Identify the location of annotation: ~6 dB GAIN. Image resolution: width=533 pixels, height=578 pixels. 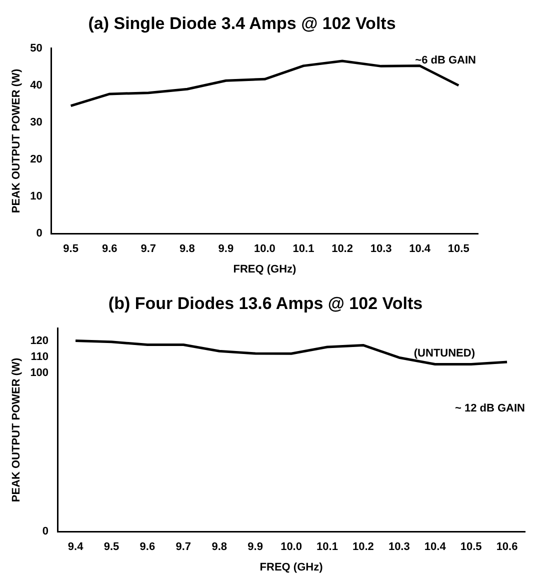
(445, 60).